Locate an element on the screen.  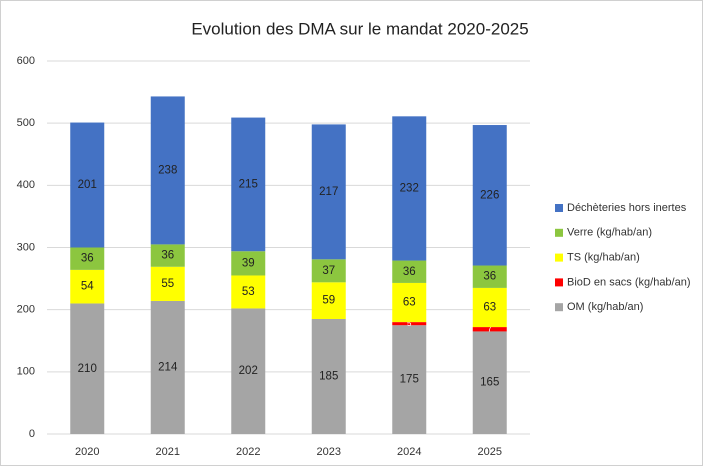
data-label: 201 is located at coordinates (87, 185).